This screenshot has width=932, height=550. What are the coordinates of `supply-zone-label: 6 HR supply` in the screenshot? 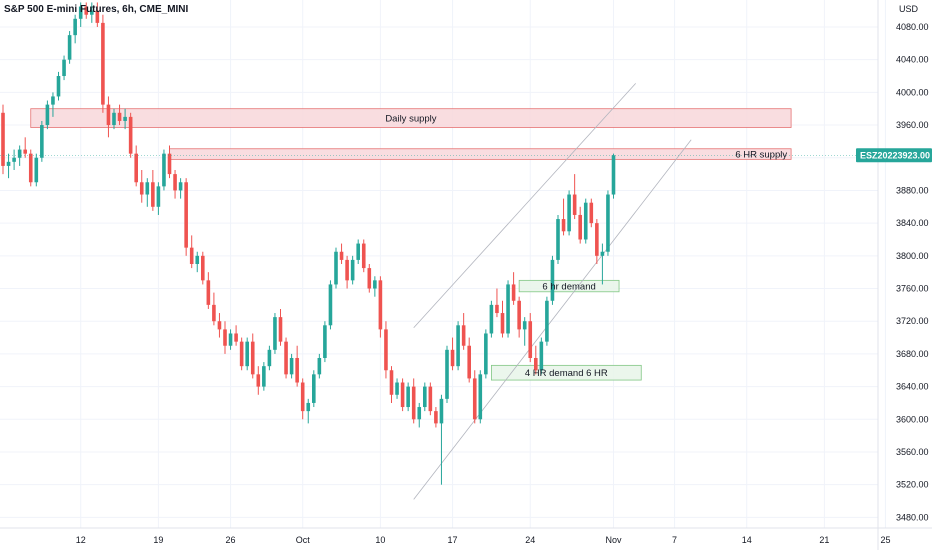 It's located at (761, 155).